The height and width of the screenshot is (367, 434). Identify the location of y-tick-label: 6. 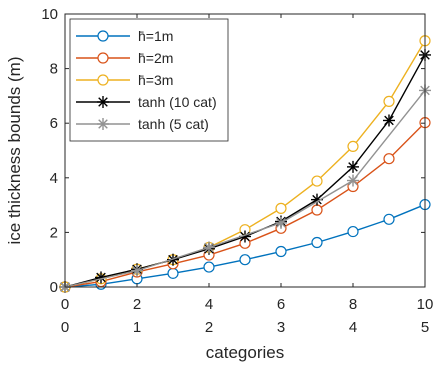
(54, 123).